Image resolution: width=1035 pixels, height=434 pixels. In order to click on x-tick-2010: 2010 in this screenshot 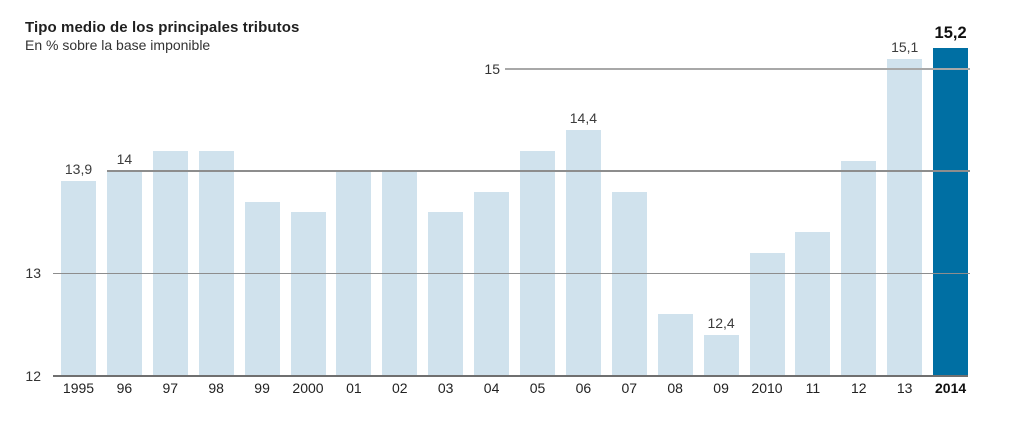, I will do `click(767, 388)`.